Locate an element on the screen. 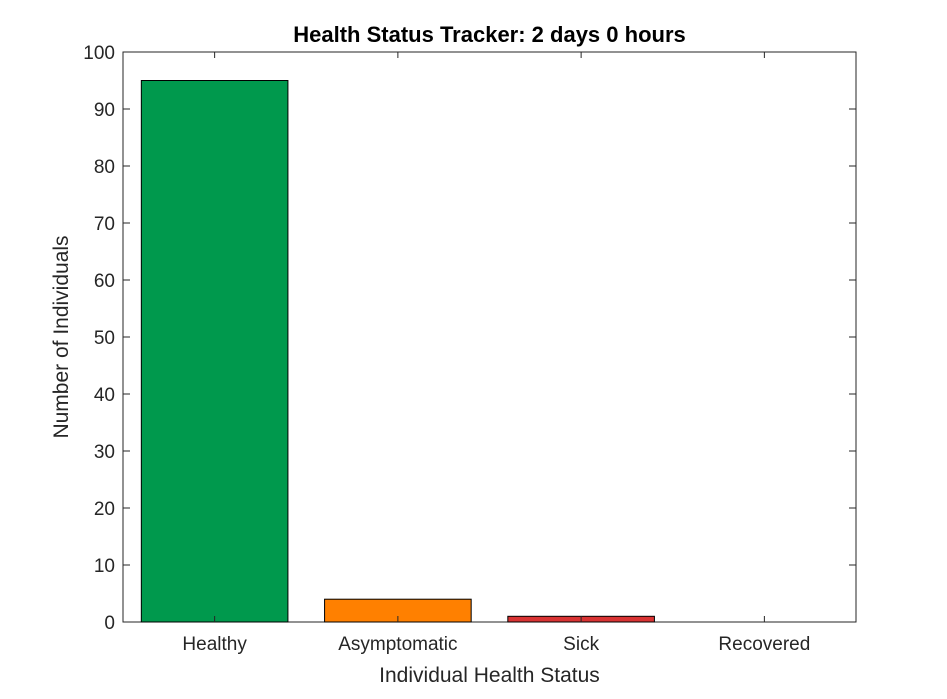 Image resolution: width=947 pixels, height=699 pixels. y-tick-label: 0 is located at coordinates (109, 623).